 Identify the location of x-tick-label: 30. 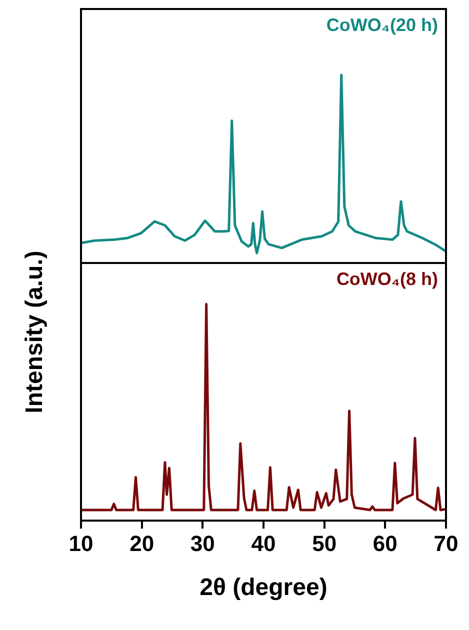
(202, 543).